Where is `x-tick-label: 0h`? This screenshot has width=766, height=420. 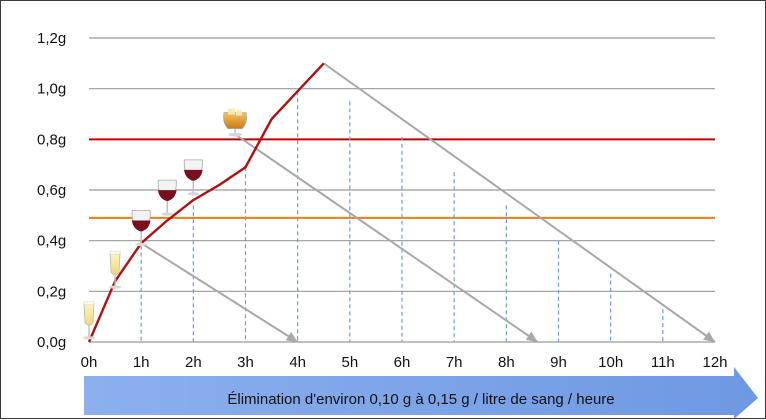 x-tick-label: 0h is located at coordinates (89, 362).